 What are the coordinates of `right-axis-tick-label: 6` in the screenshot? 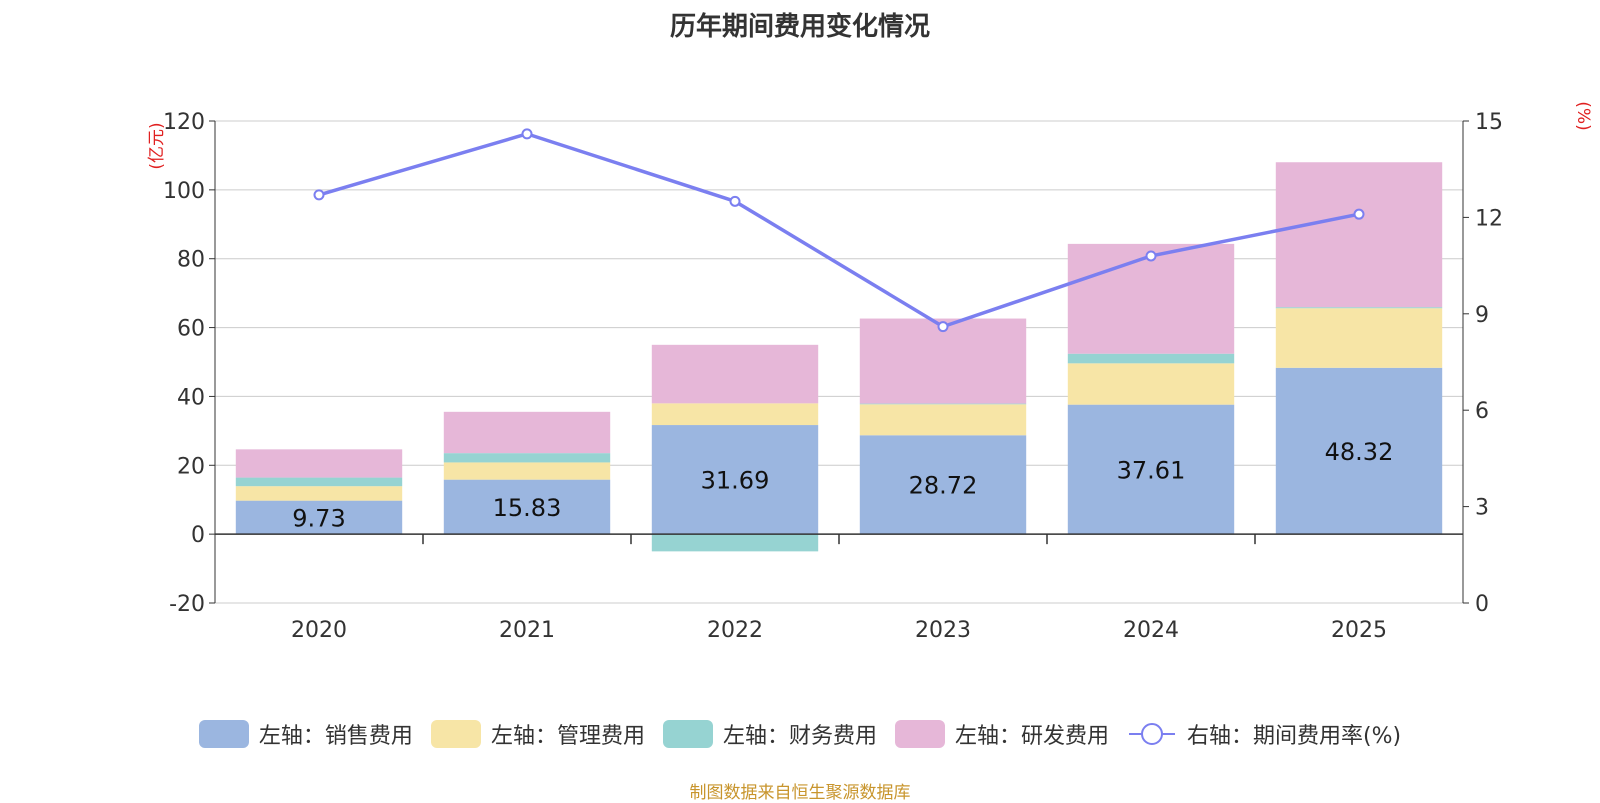 It's located at (1482, 411).